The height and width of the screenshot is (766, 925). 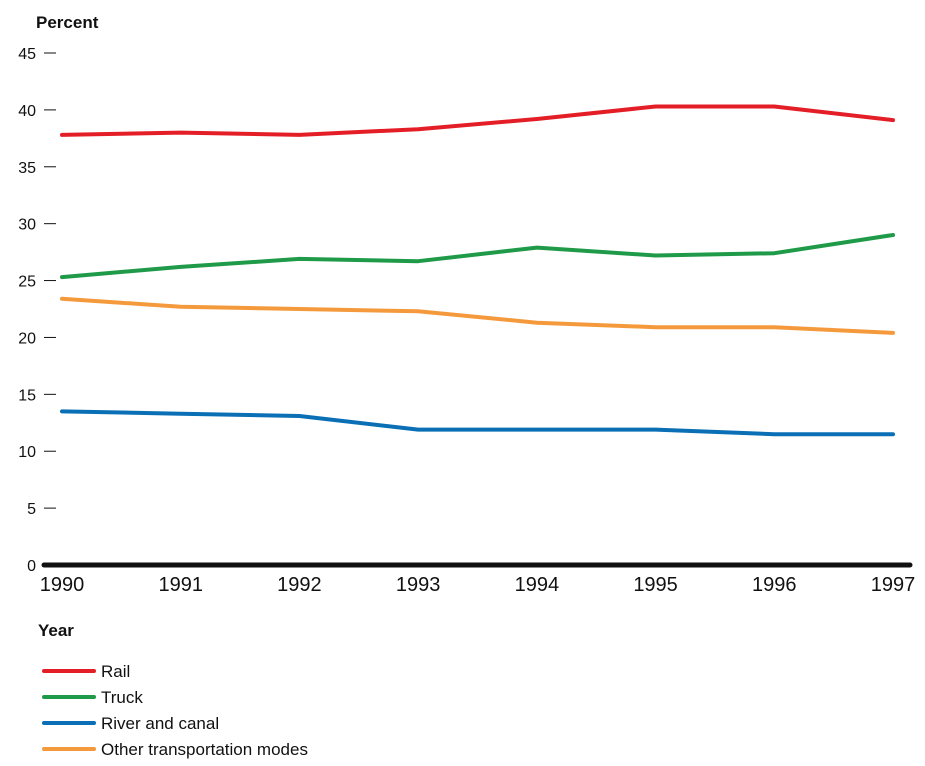 What do you see at coordinates (122, 697) in the screenshot?
I see `legend-label-truck: Truck` at bounding box center [122, 697].